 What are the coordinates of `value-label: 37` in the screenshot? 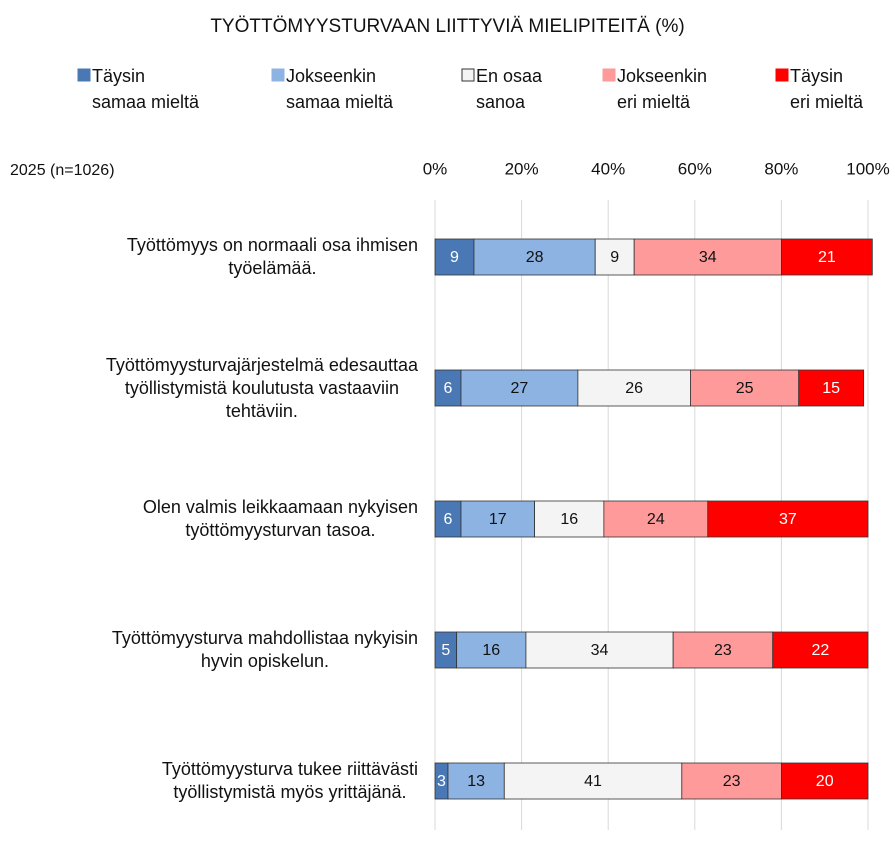 It's located at (788, 519).